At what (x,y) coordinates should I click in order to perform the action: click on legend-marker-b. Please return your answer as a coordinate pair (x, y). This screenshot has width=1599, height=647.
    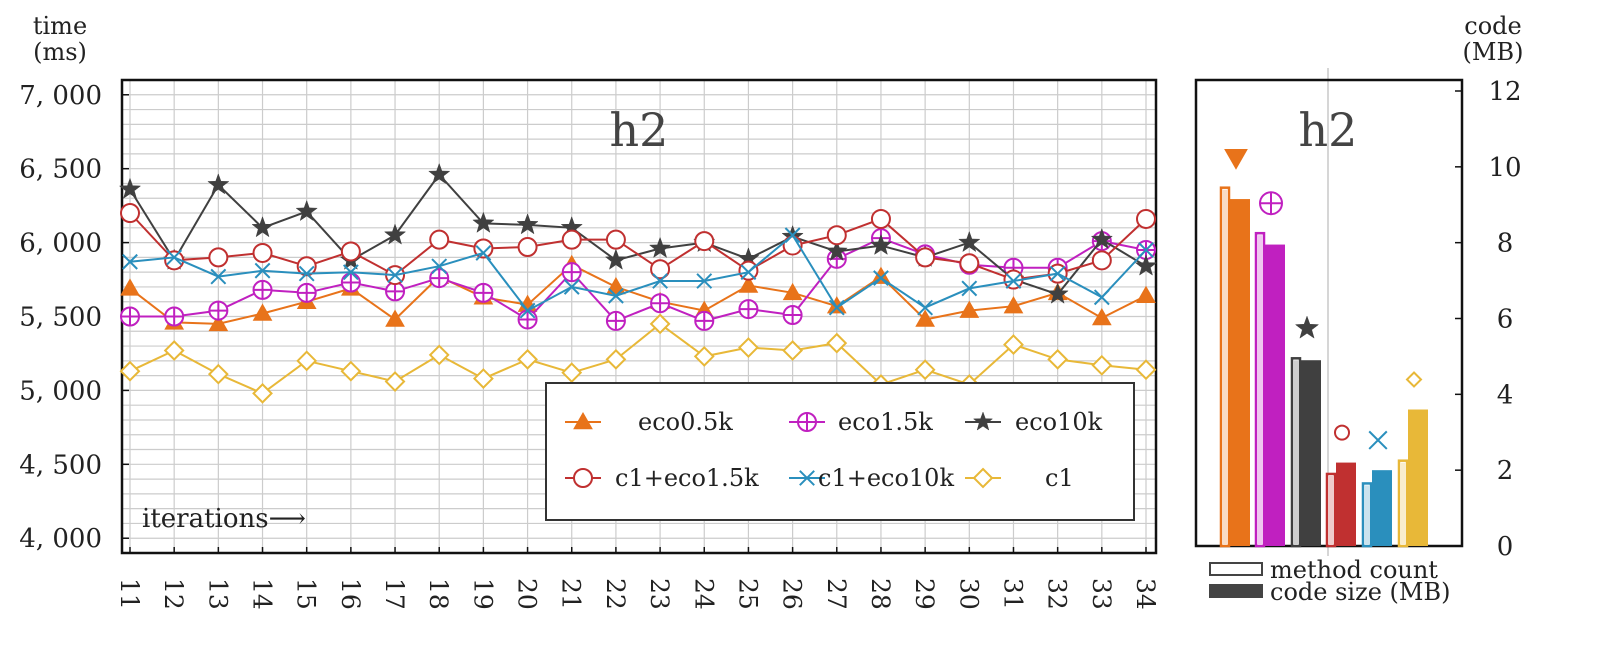
    Looking at the image, I should click on (807, 478).